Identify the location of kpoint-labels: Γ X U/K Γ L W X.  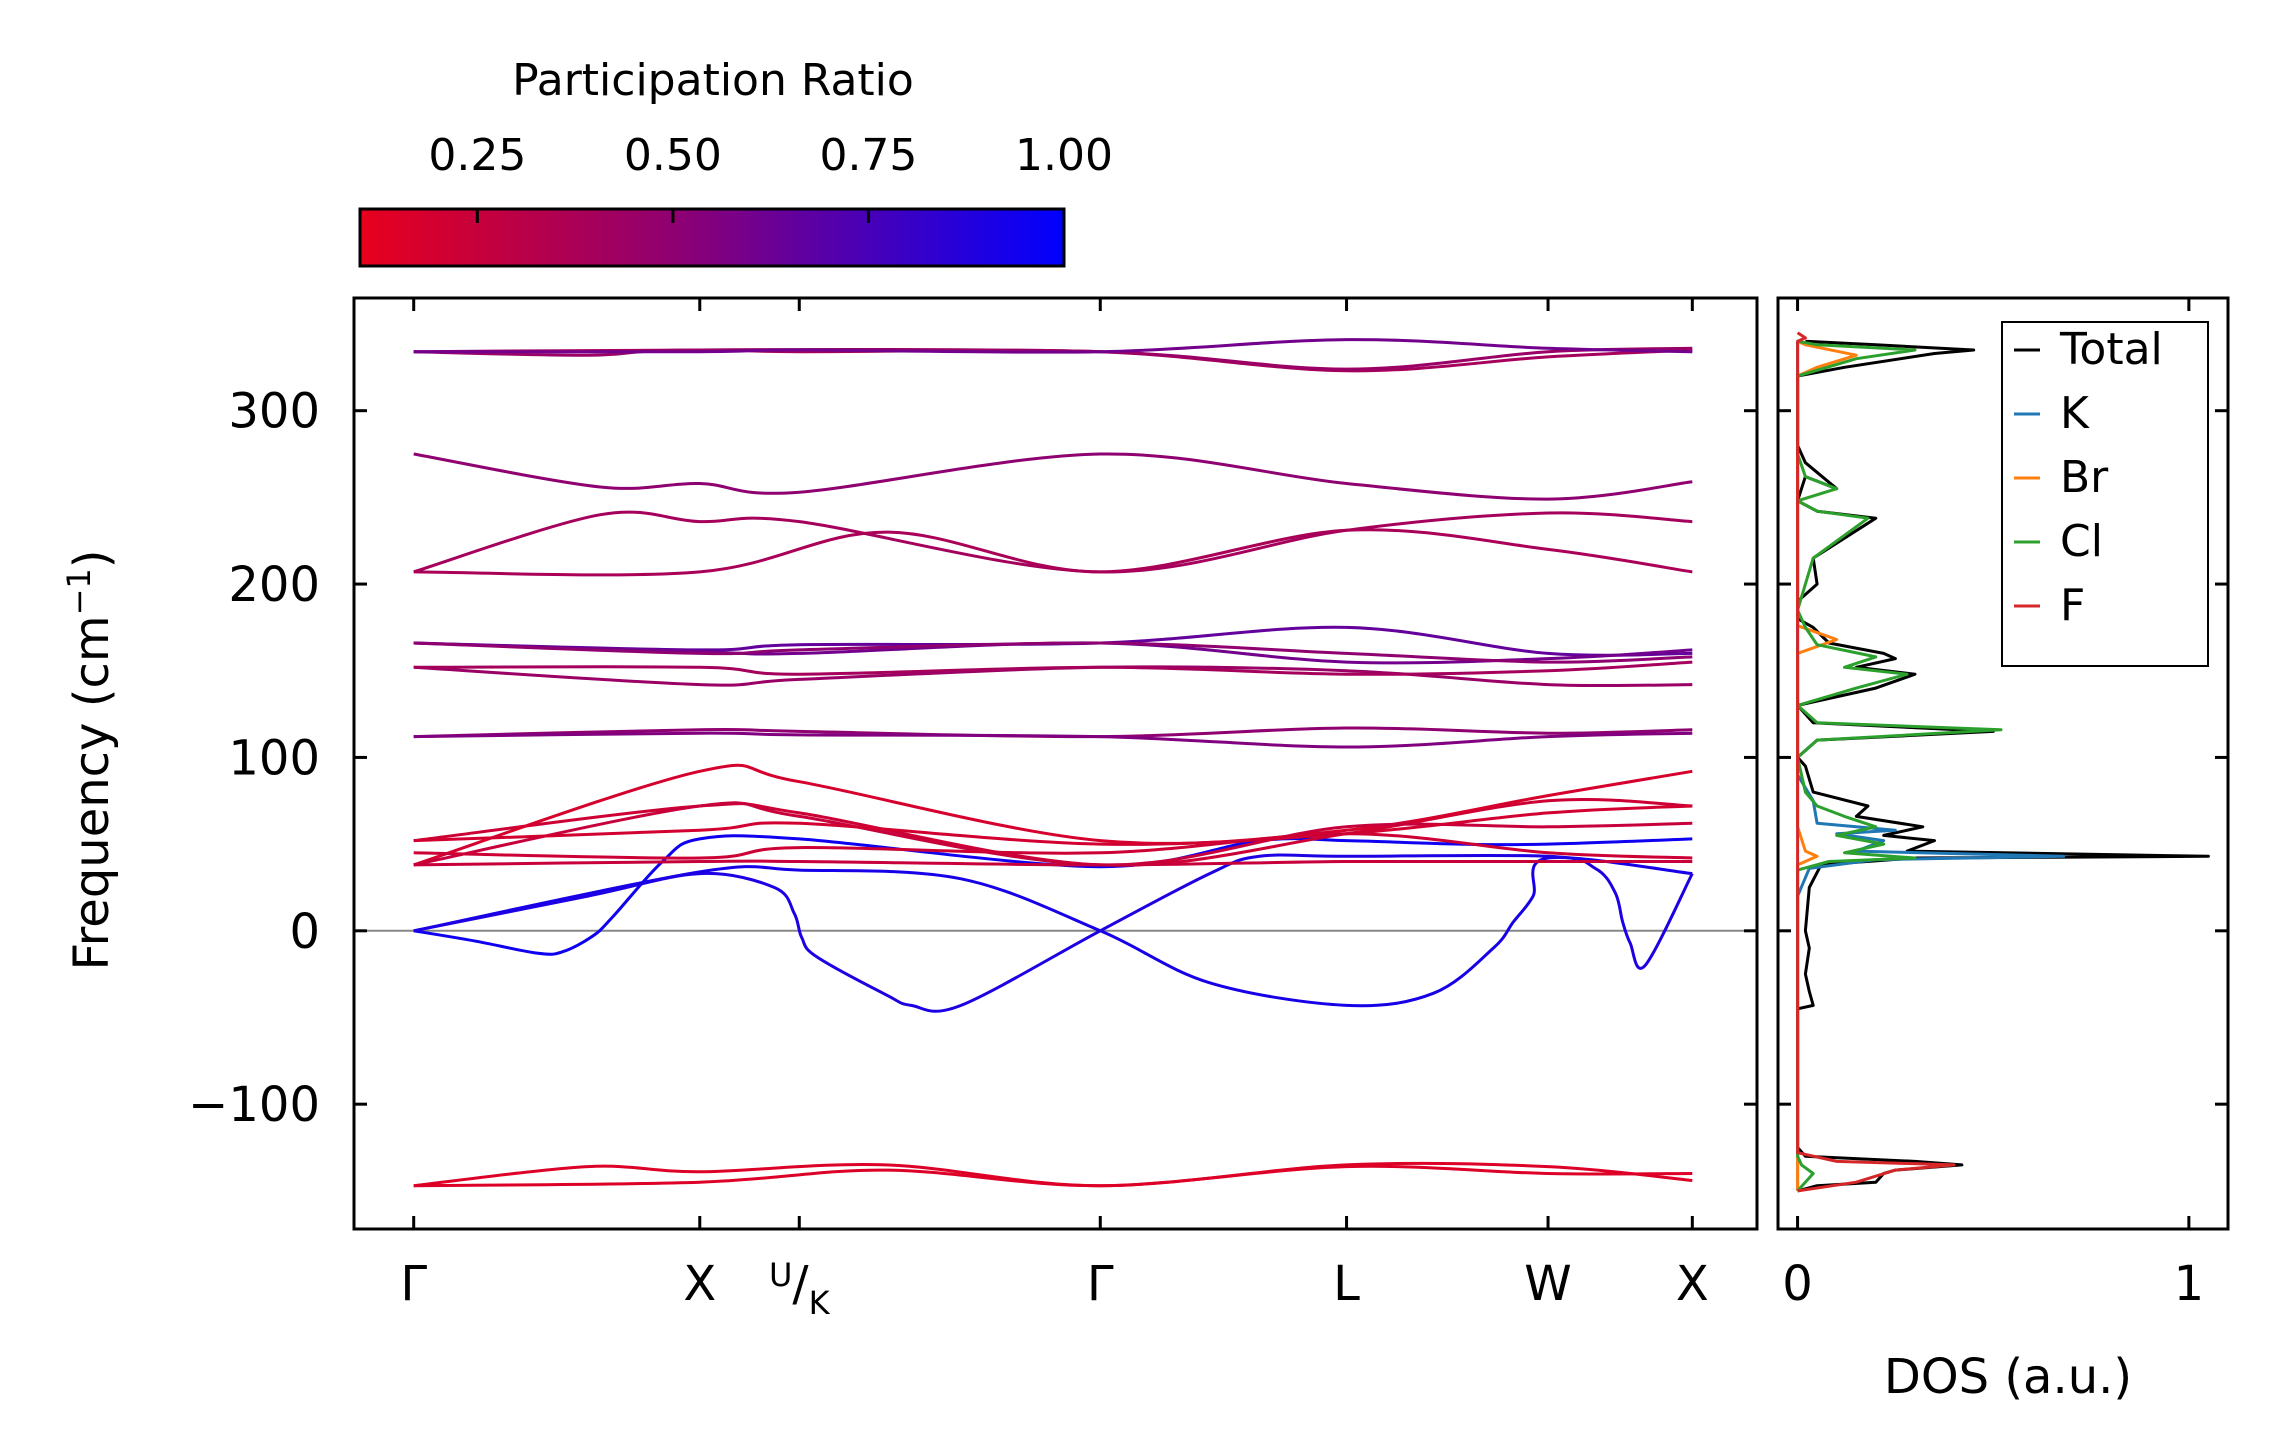
(1054, 1289).